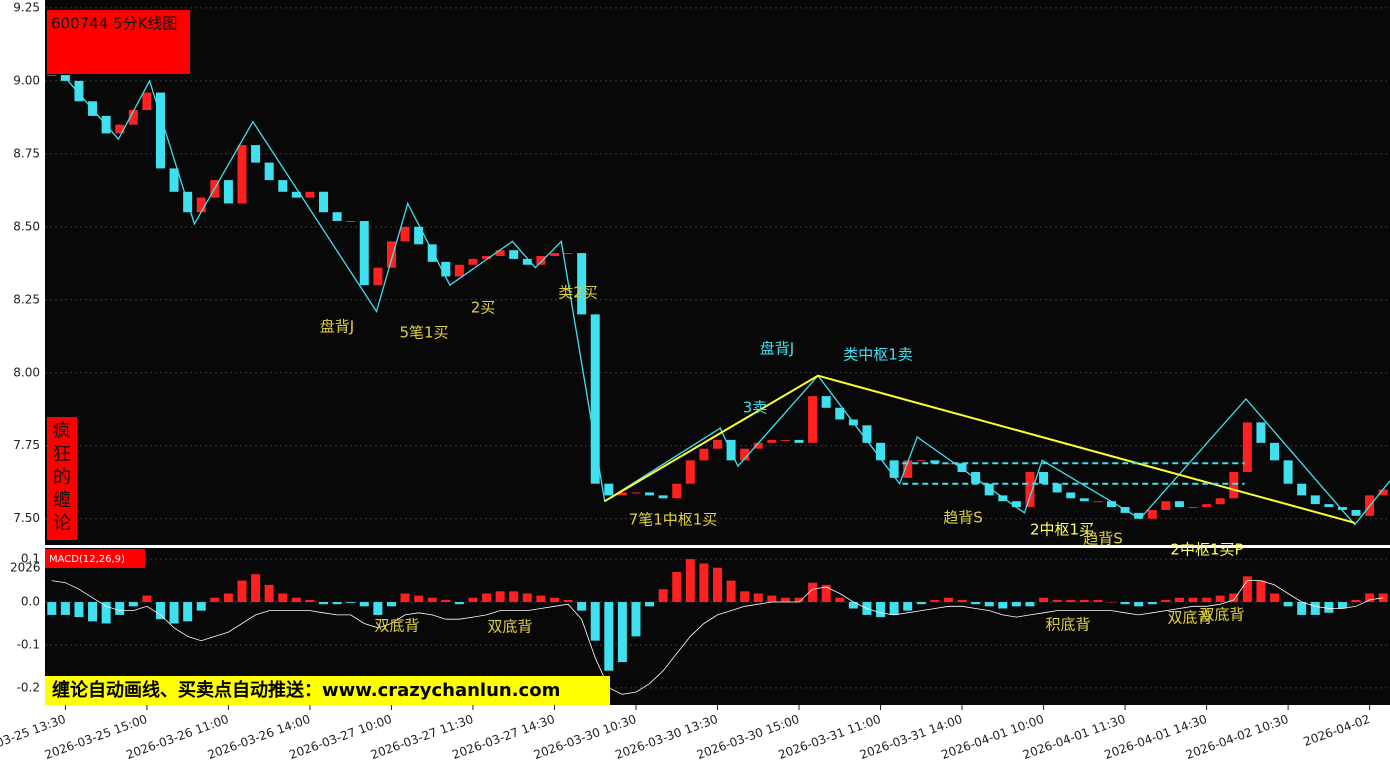 The image size is (1390, 779). What do you see at coordinates (30, 559) in the screenshot?
I see `macd-tick-label: 0.1` at bounding box center [30, 559].